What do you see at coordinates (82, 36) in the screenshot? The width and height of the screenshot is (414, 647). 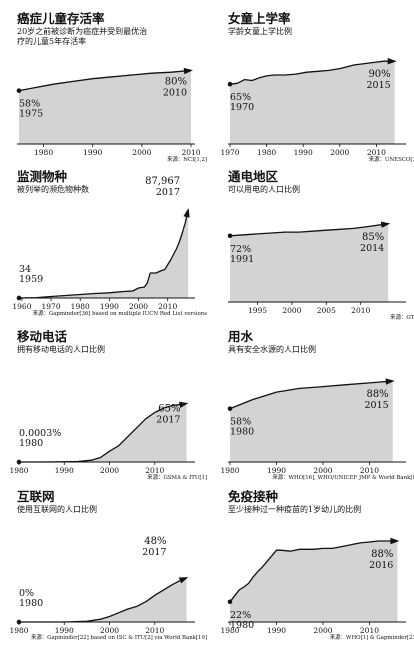 I see `chart-subtitle: 20岁之前被诊断为癌症并受到最优治疗的儿童5年存活率` at bounding box center [82, 36].